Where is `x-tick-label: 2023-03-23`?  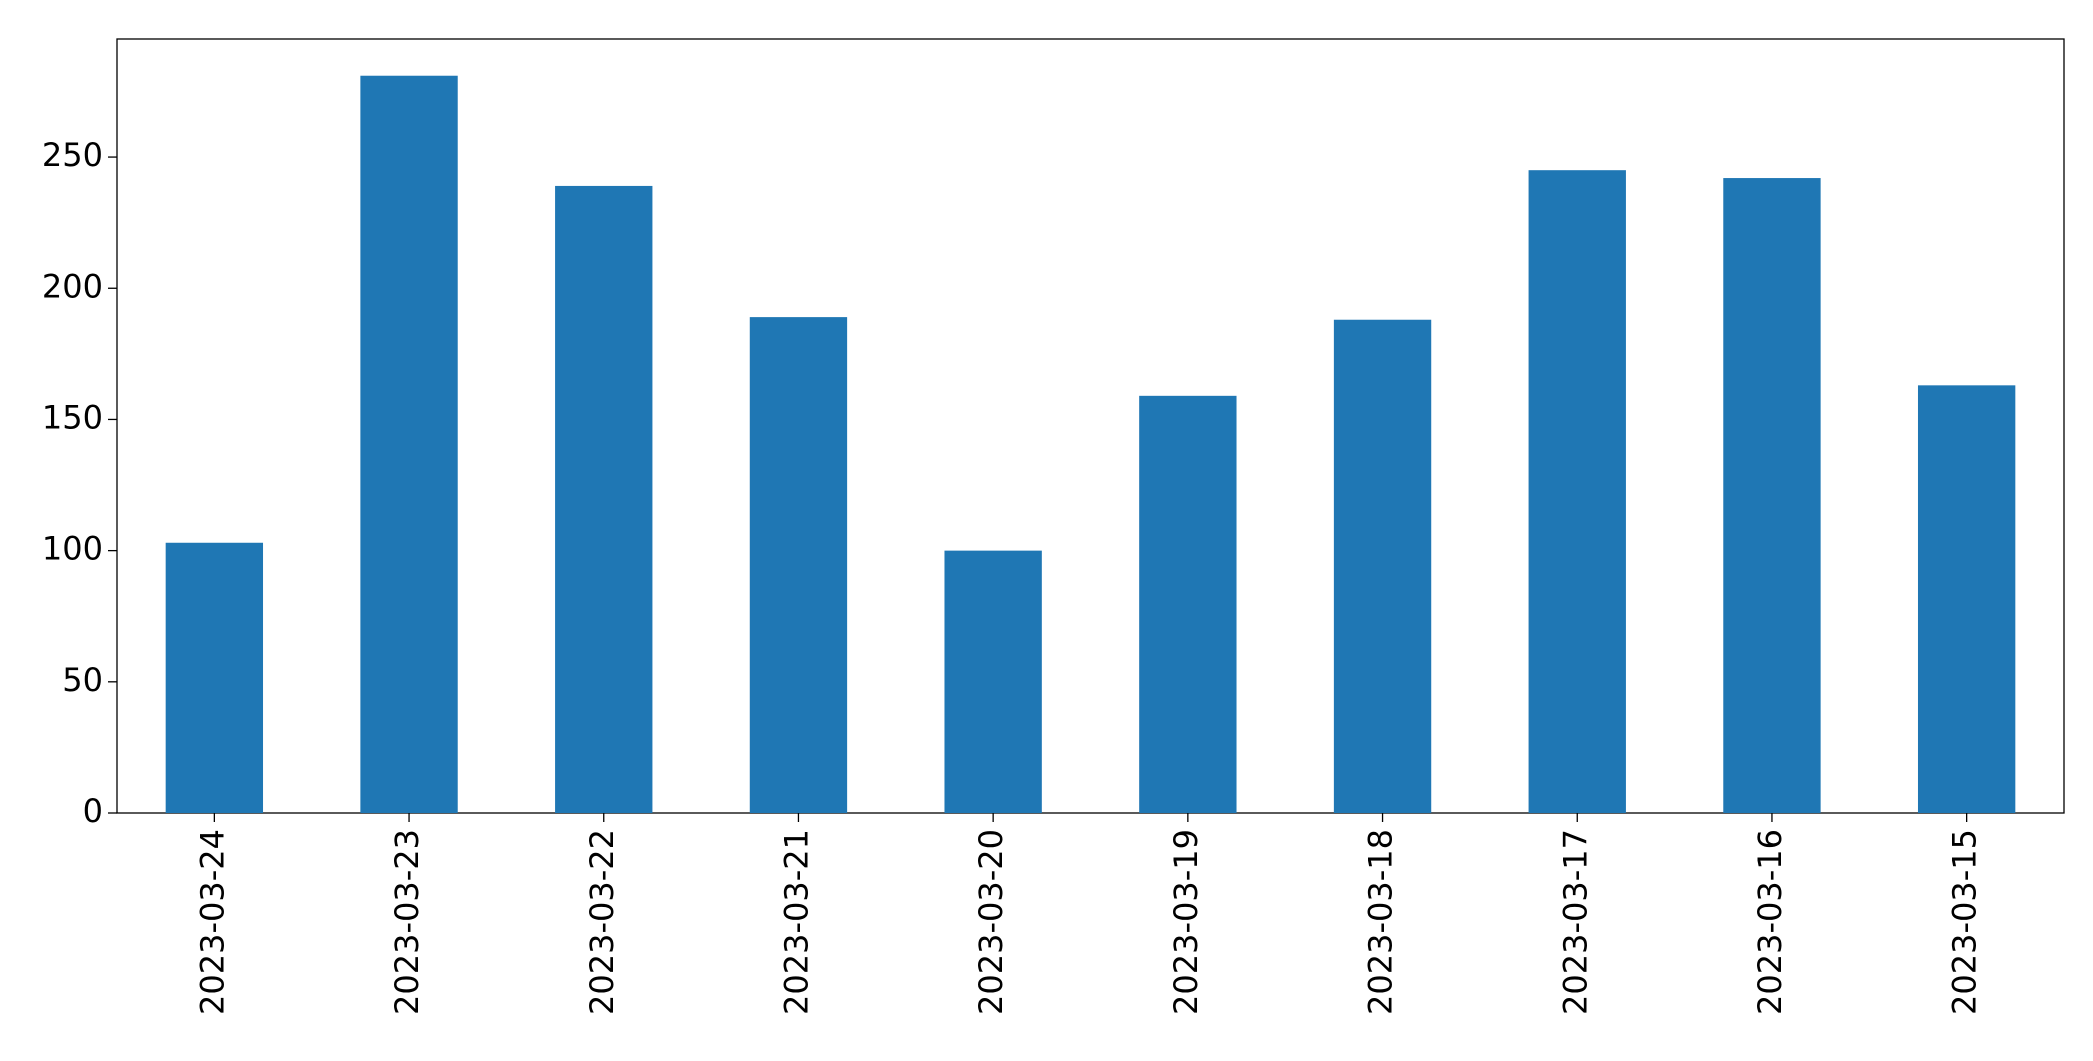
x-tick-label: 2023-03-23 is located at coordinates (407, 922).